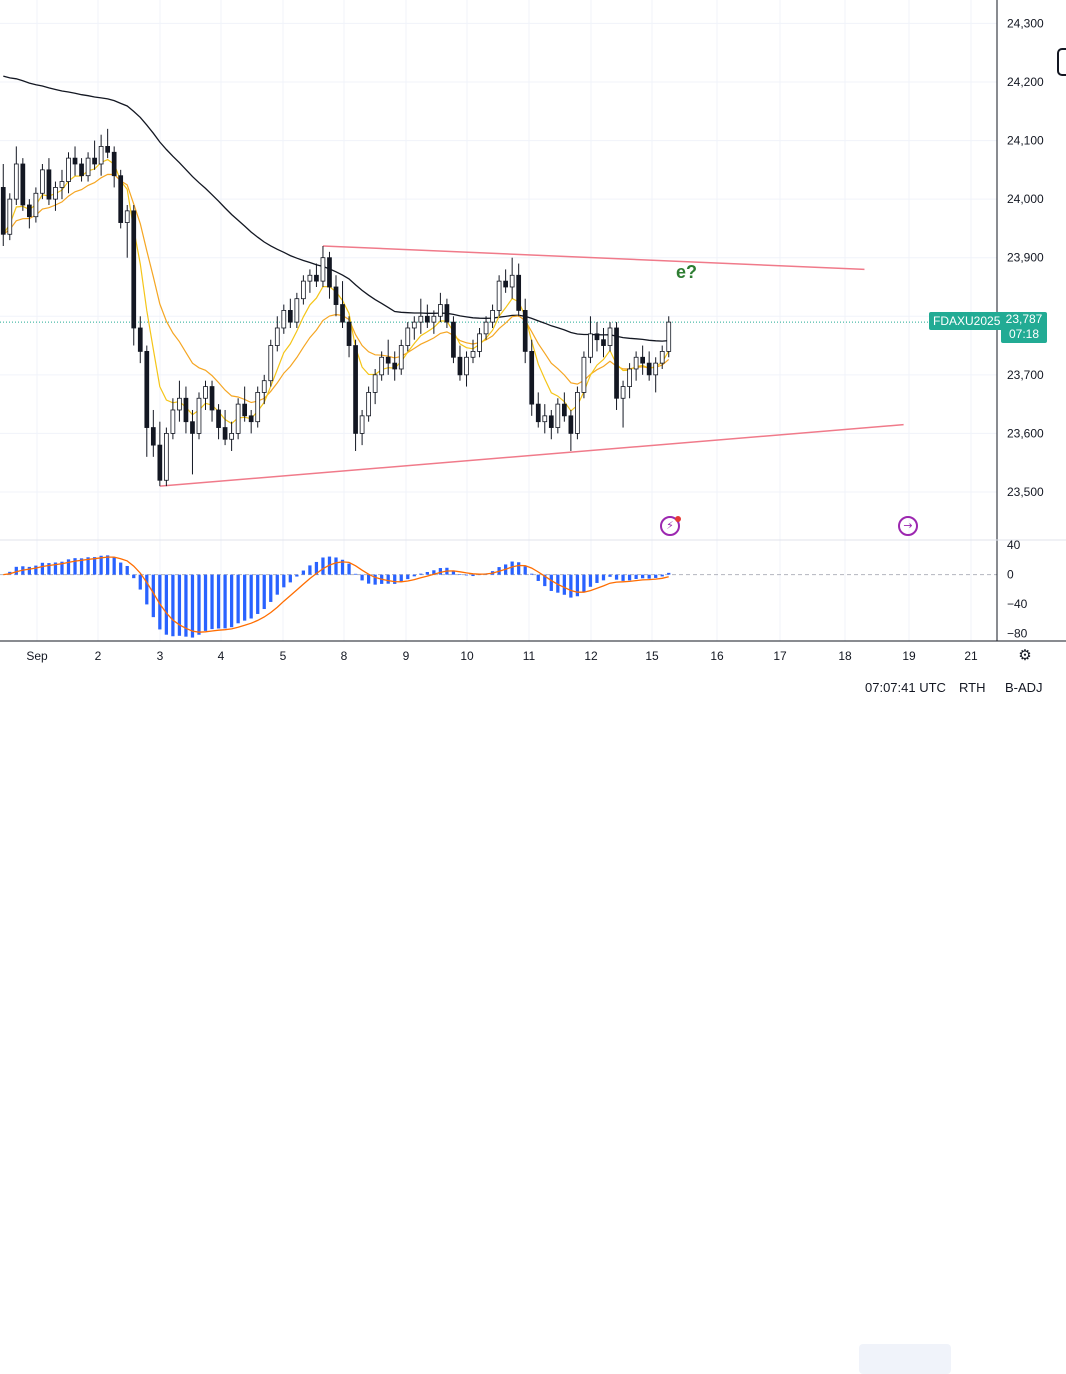  What do you see at coordinates (905, 687) in the screenshot?
I see `utc-clock: 07:07:41 UTC` at bounding box center [905, 687].